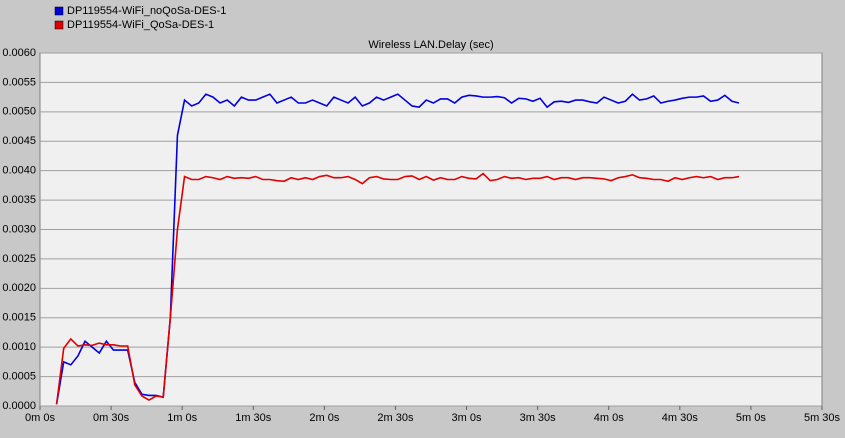 This screenshot has width=845, height=438. What do you see at coordinates (19, 82) in the screenshot?
I see `y-tick-label: 0.0055` at bounding box center [19, 82].